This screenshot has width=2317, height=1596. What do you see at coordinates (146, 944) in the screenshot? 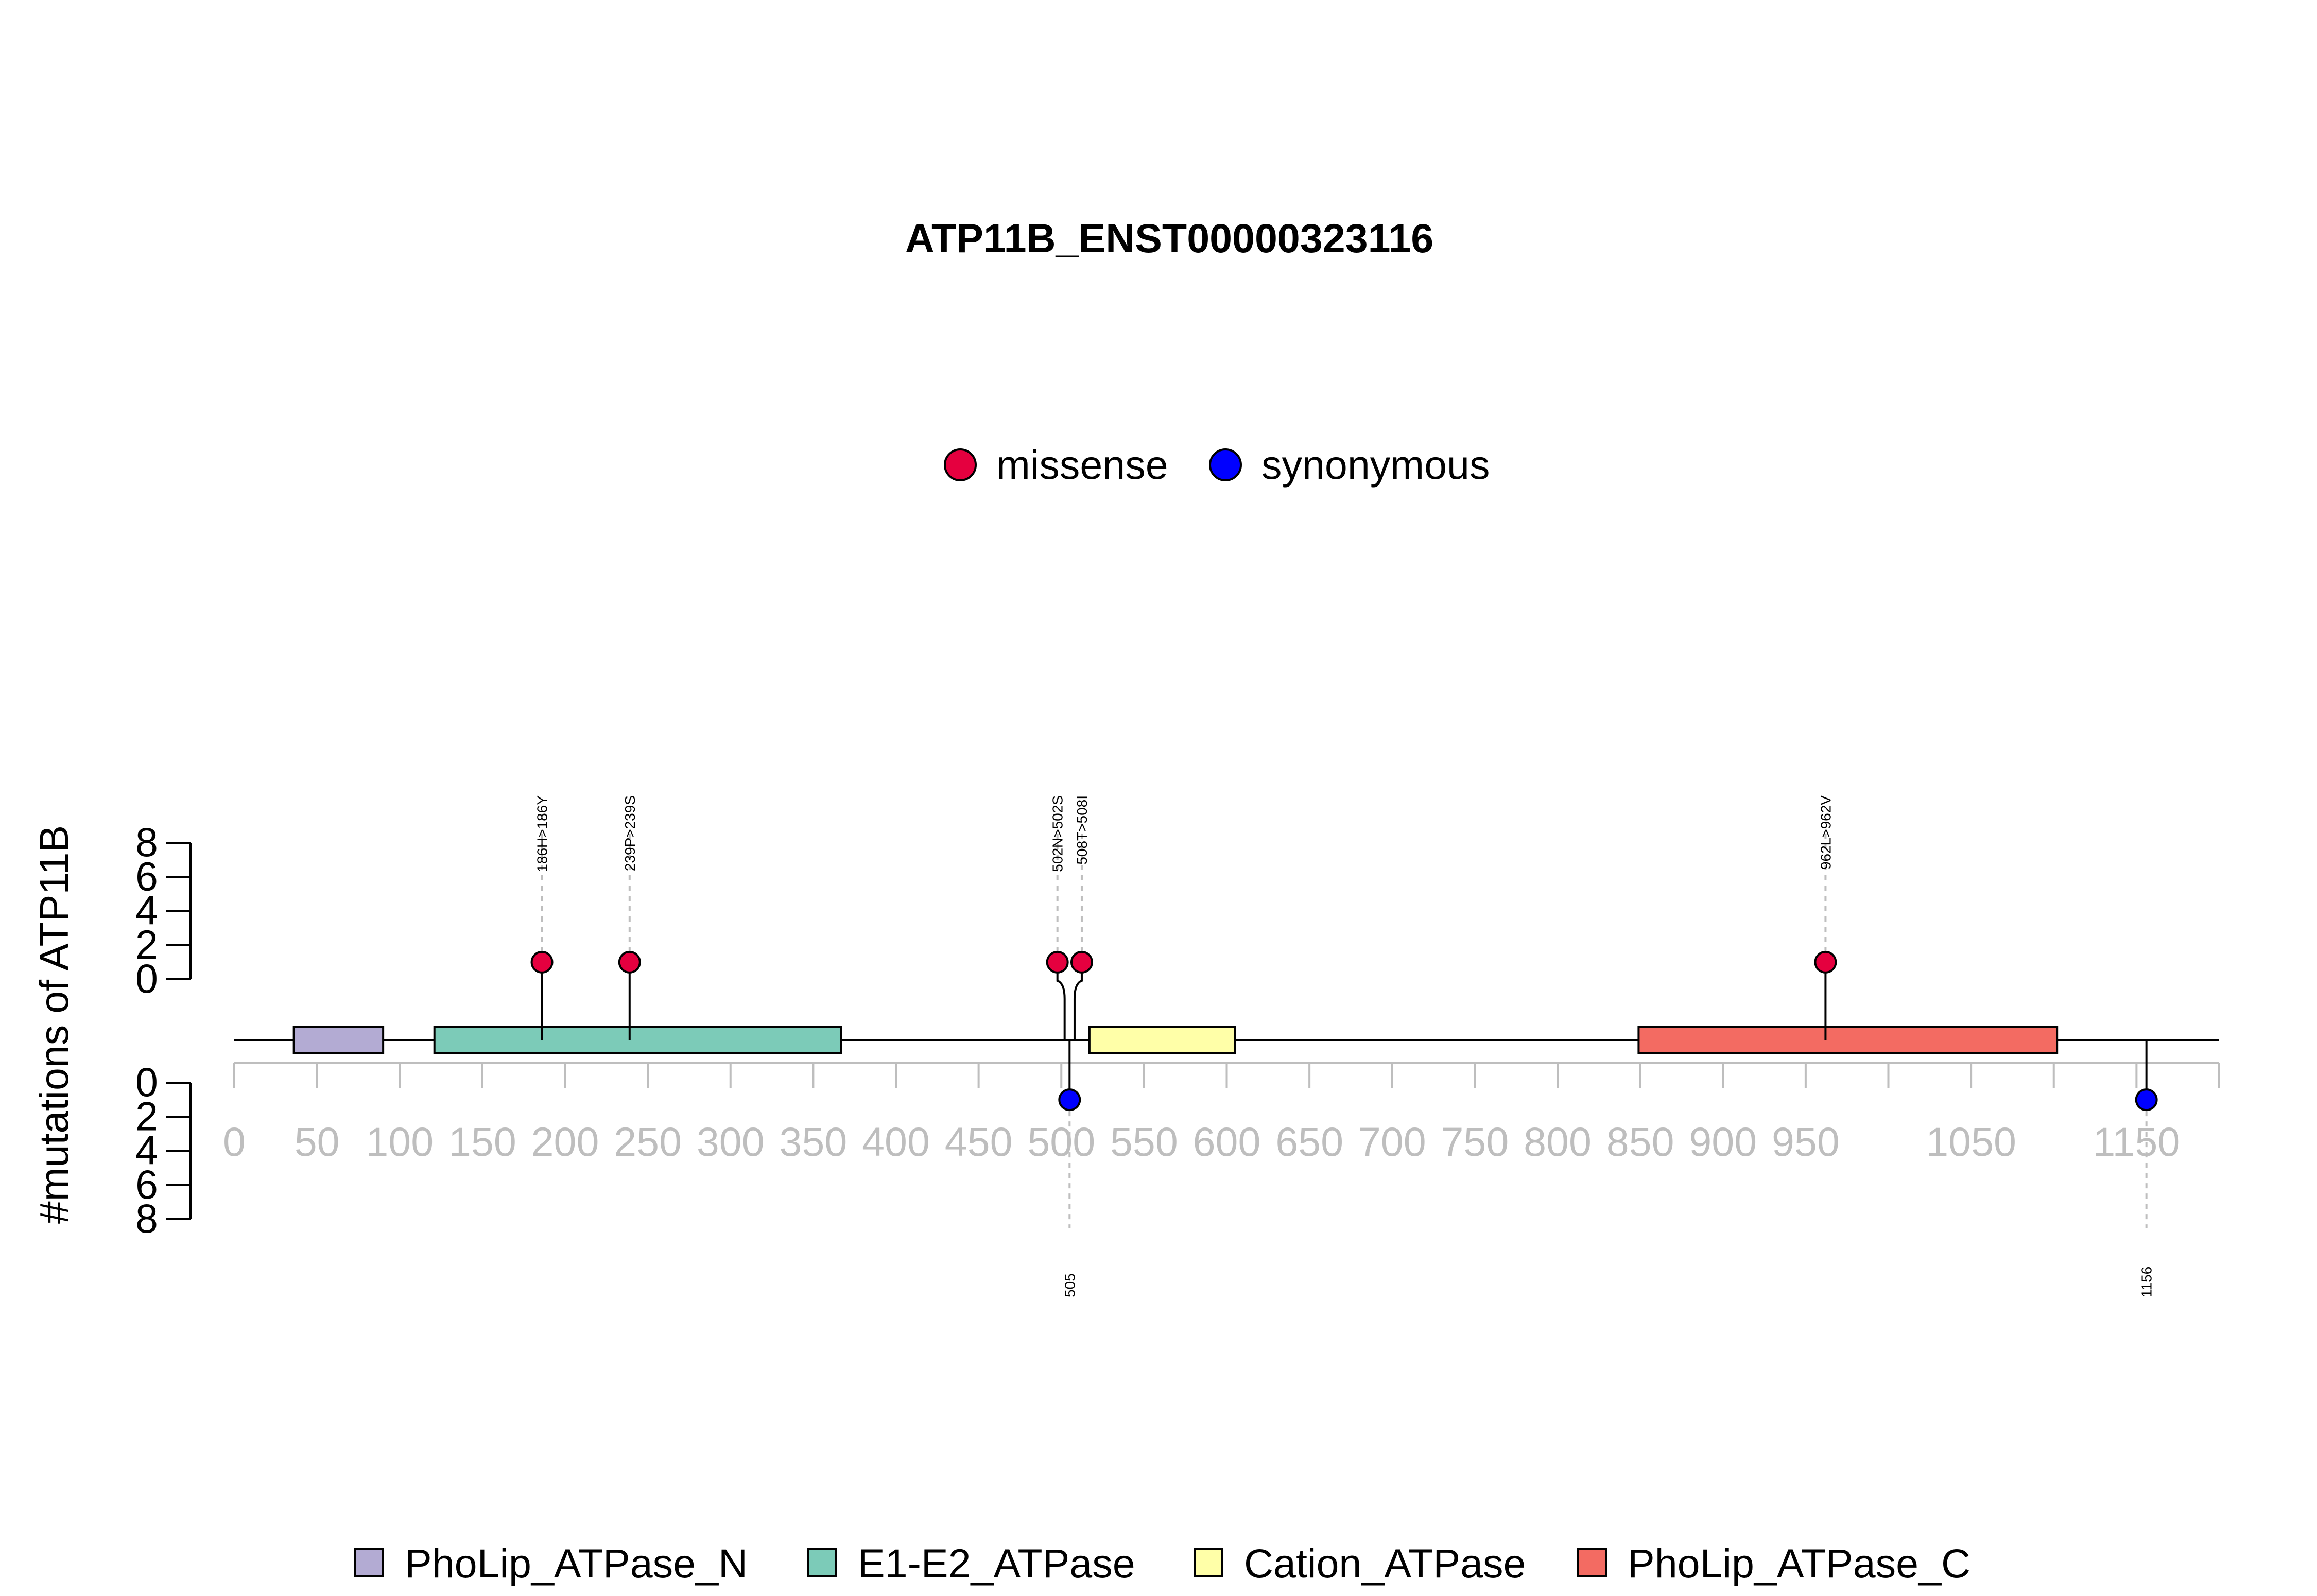
I see `y-tick-label-upper: 2` at bounding box center [146, 944].